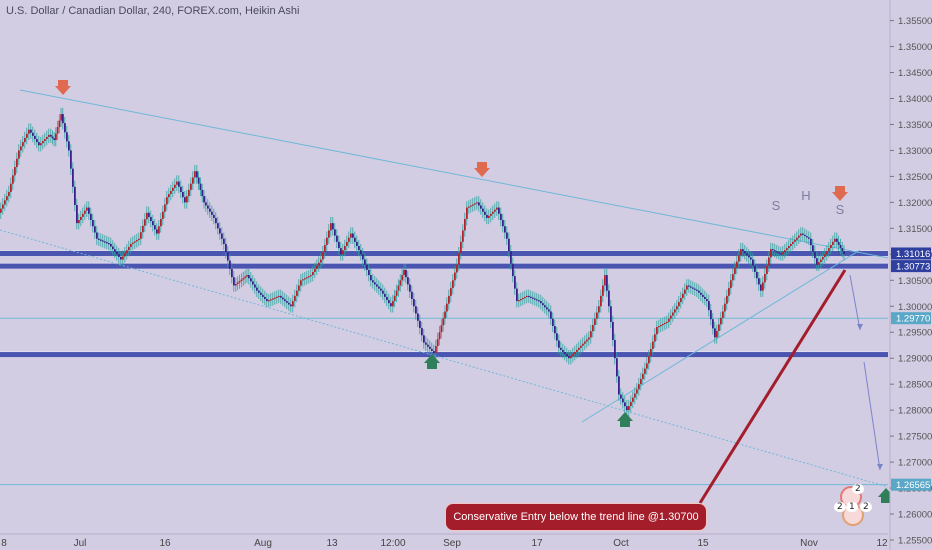 This screenshot has height=550, width=932. I want to click on red-entry-trendline, so click(772, 386).